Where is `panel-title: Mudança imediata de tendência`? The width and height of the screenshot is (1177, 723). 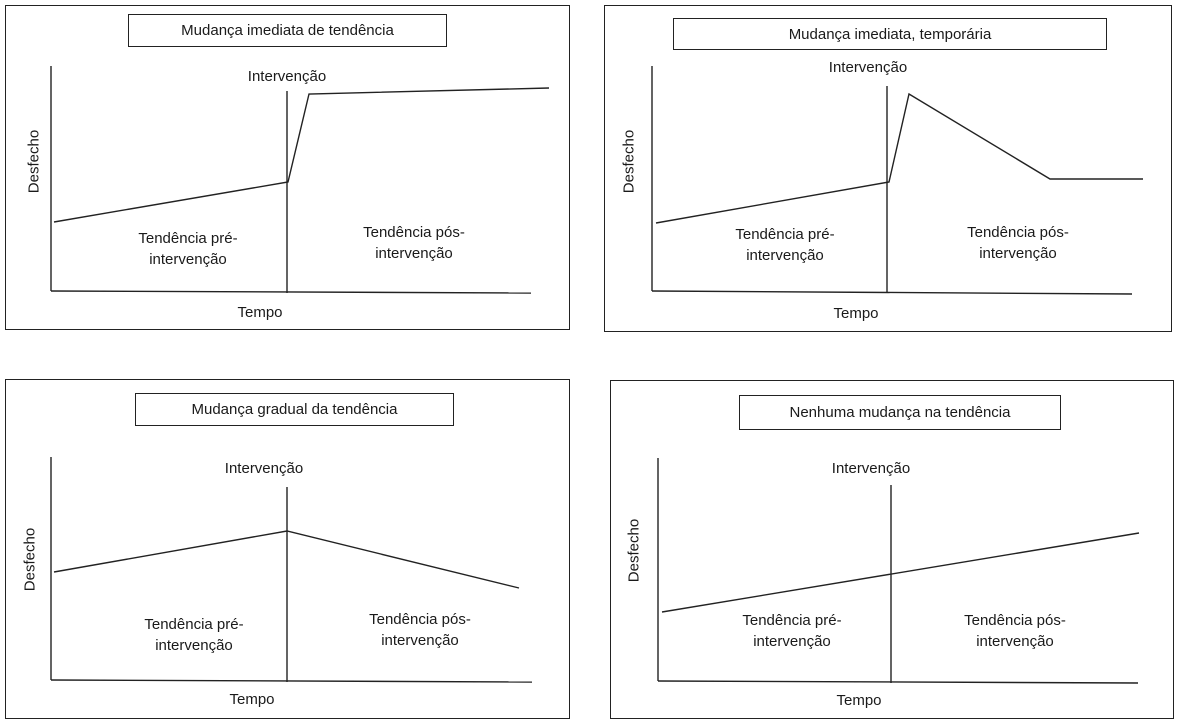 panel-title: Mudança imediata de tendência is located at coordinates (287, 30).